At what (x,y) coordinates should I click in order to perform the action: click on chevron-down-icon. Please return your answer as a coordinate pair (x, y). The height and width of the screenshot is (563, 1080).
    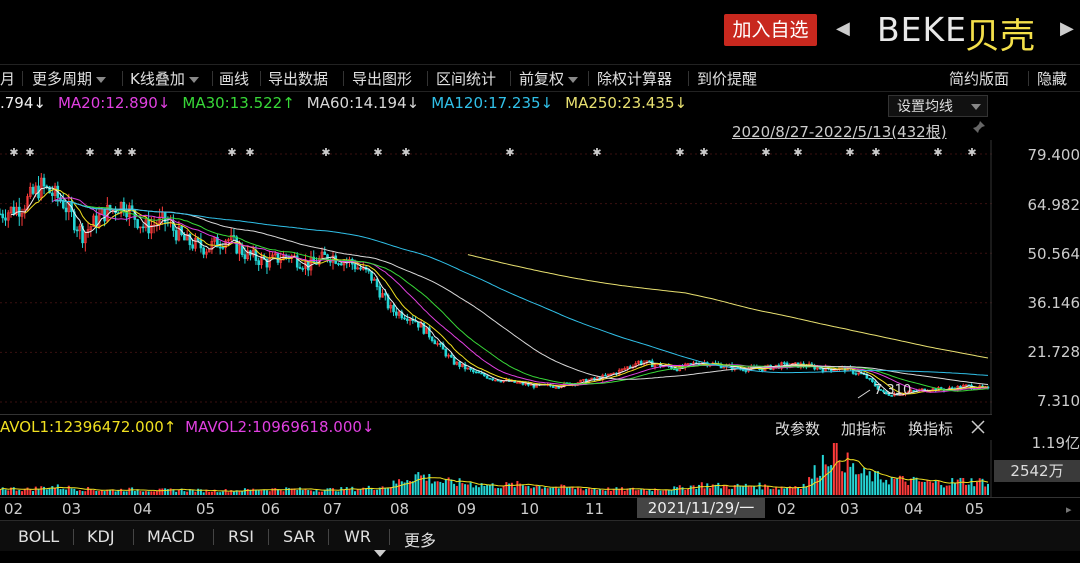
    Looking at the image, I should click on (101, 79).